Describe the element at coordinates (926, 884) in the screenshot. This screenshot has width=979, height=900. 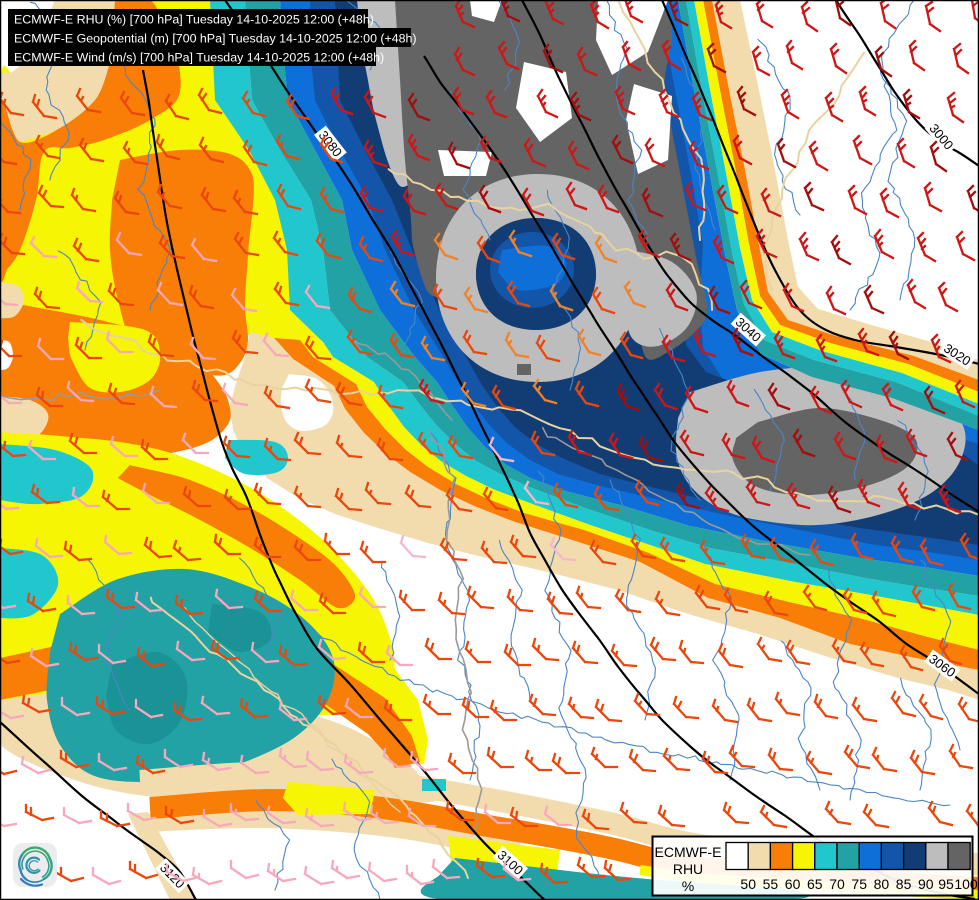
I see `svg-text: 90` at that location.